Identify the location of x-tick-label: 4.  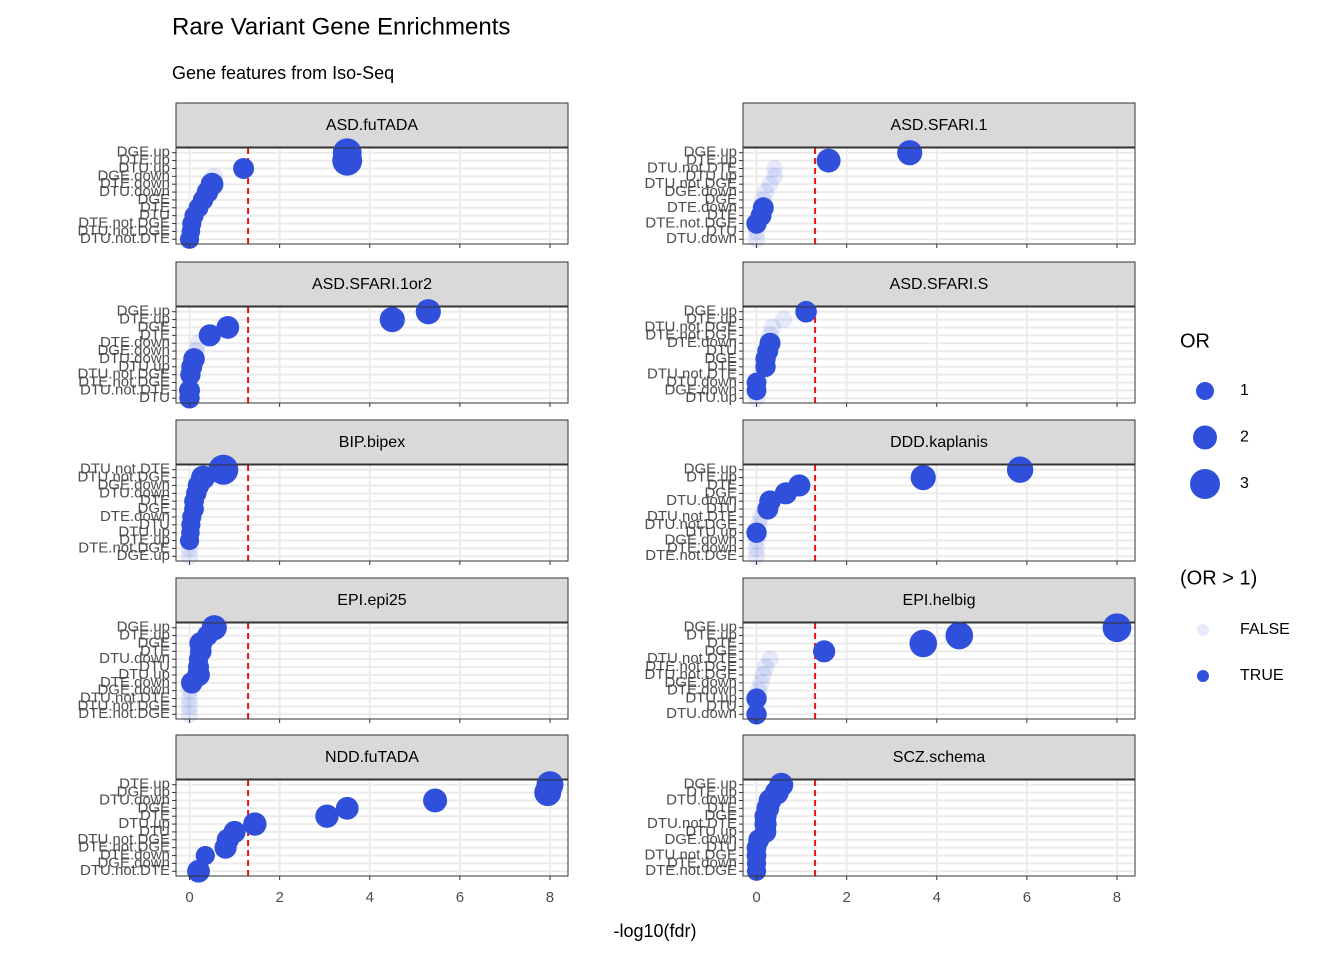
(937, 897).